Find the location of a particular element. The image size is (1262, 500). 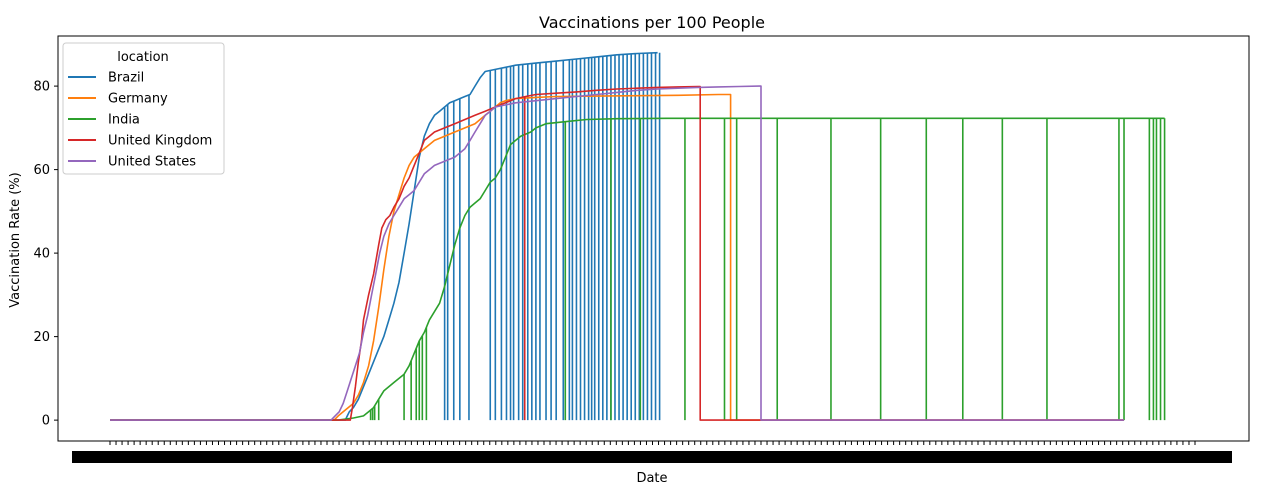

y-tick-label: 40 is located at coordinates (41, 254).